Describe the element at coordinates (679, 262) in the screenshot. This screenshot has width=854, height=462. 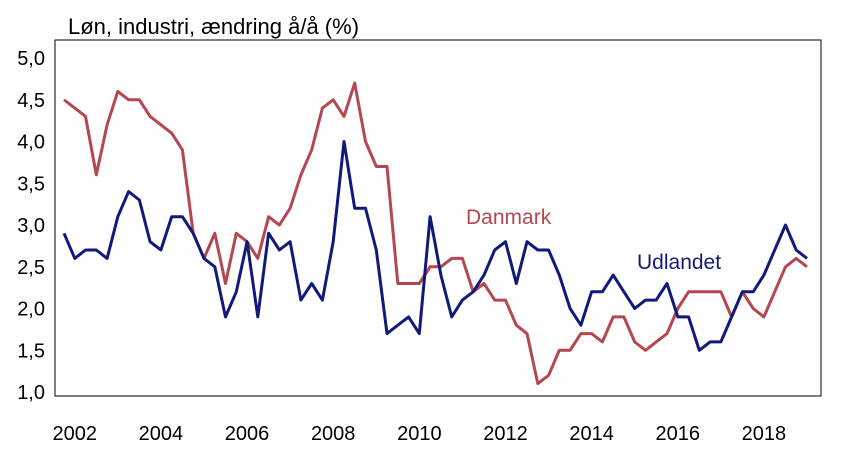
I see `series-label-udlandet: Udlandet` at that location.